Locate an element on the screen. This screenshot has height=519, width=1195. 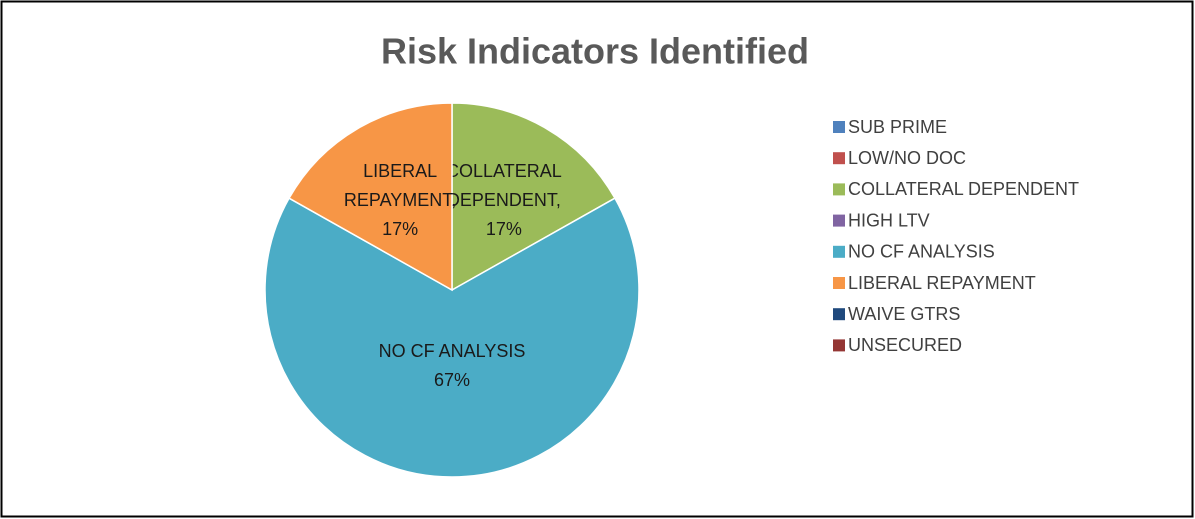
legend-label: LOW/NO DOC is located at coordinates (907, 158).